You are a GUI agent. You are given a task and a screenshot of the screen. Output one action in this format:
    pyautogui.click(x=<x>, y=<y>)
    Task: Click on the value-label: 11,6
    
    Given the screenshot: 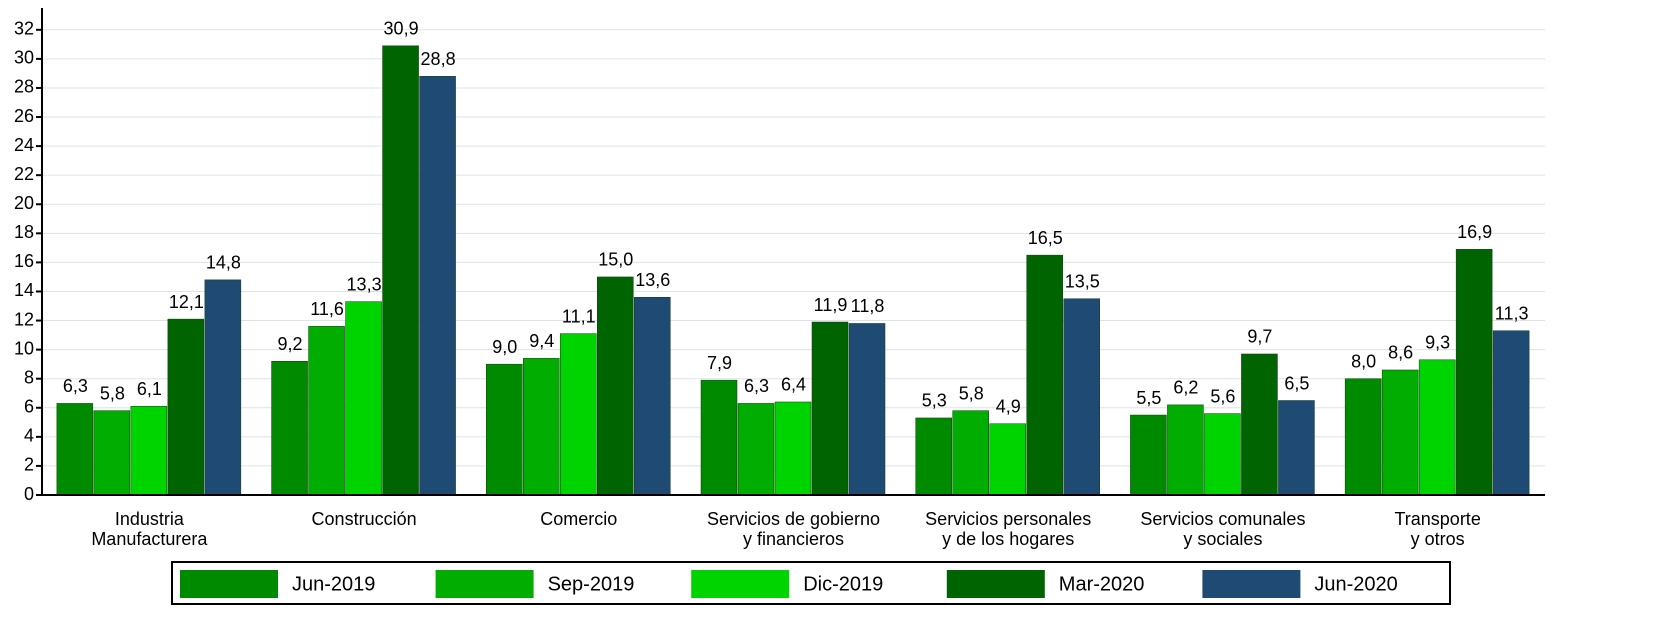 What is the action you would take?
    pyautogui.click(x=327, y=309)
    